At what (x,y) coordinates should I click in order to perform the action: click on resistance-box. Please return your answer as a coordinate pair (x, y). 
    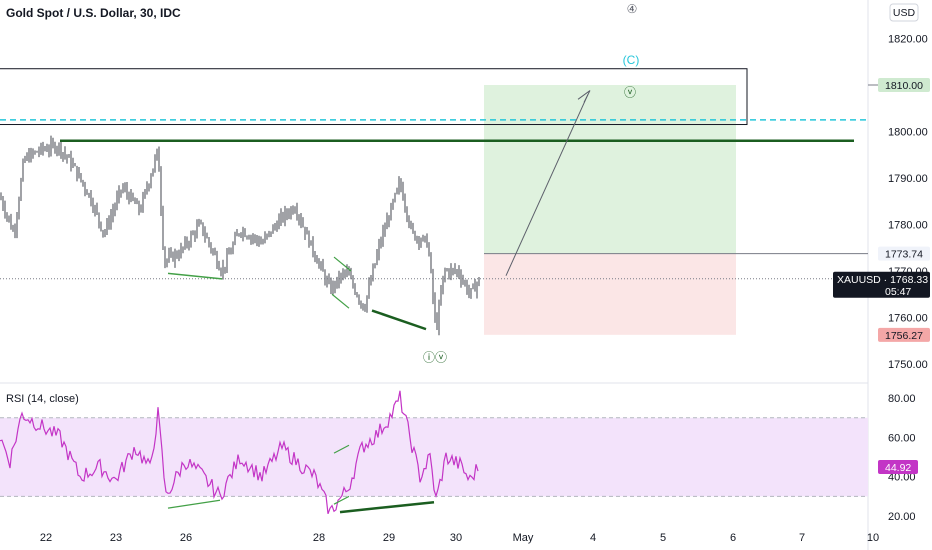
    Looking at the image, I should click on (374, 97).